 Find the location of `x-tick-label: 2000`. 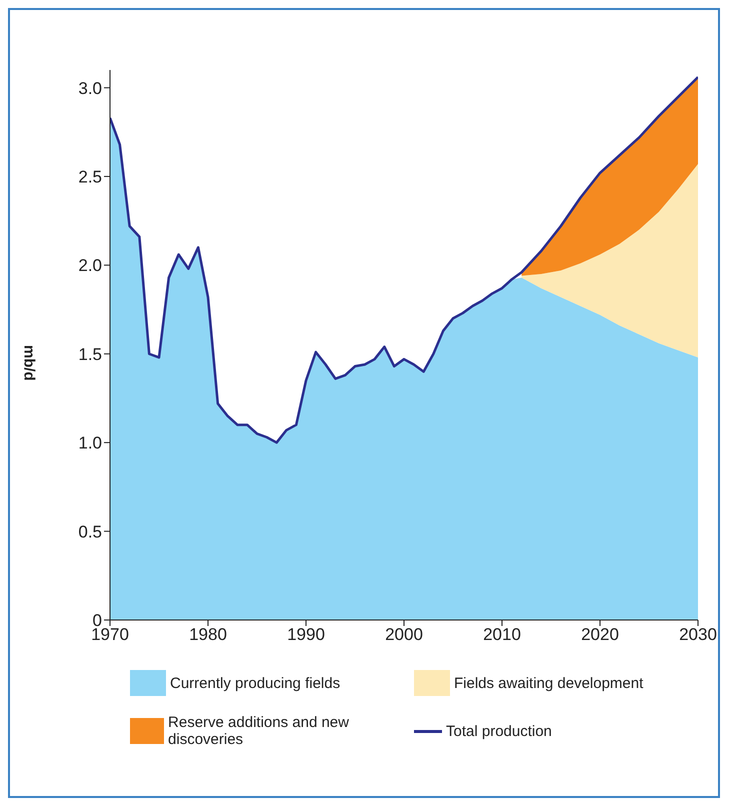

x-tick-label: 2000 is located at coordinates (404, 634).